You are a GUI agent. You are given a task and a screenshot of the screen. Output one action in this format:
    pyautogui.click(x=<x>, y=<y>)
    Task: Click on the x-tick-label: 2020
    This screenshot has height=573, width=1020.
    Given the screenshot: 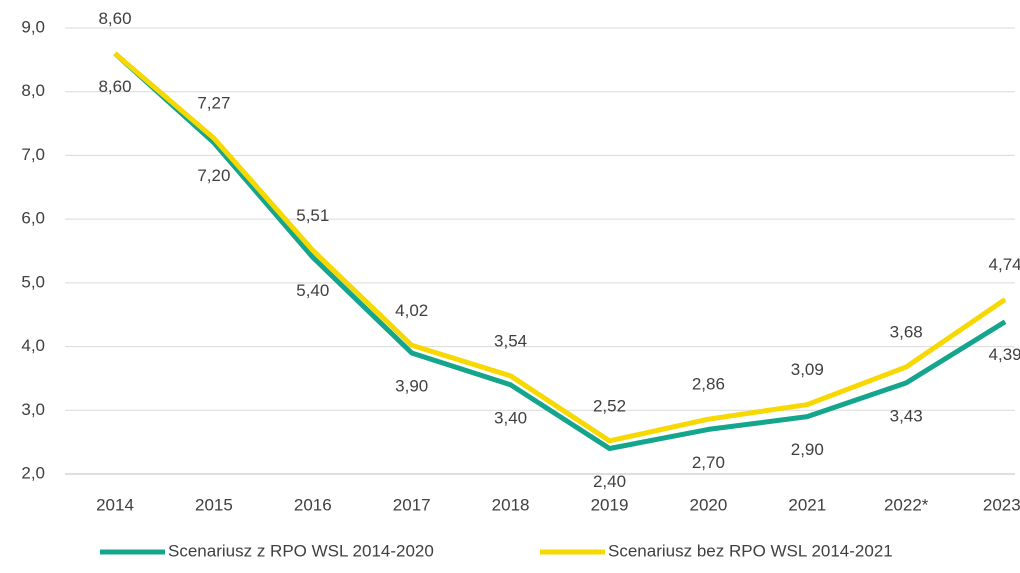 What is the action you would take?
    pyautogui.click(x=708, y=504)
    